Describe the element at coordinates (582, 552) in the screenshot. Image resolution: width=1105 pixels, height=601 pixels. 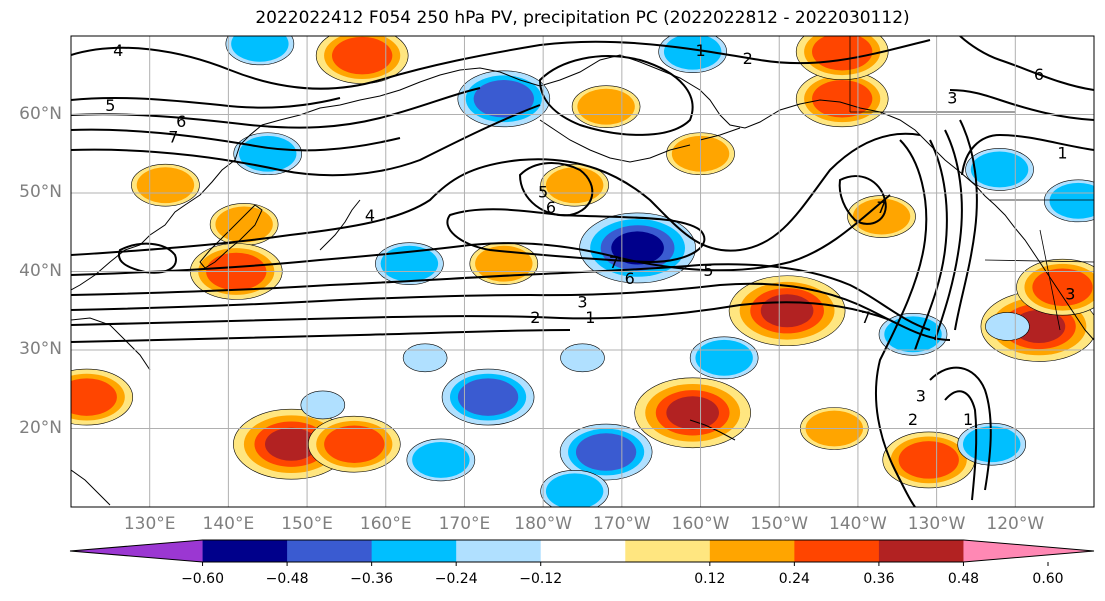
I see `colorbar` at that location.